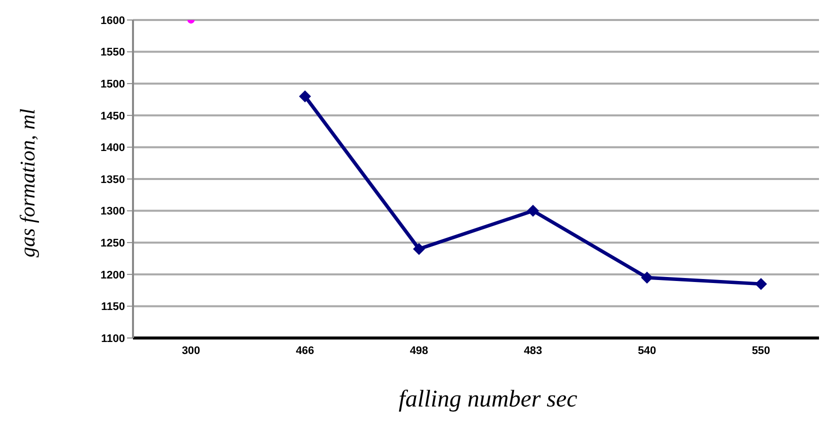 The height and width of the screenshot is (436, 835). What do you see at coordinates (112, 212) in the screenshot?
I see `y-tick-label: 1300` at bounding box center [112, 212].